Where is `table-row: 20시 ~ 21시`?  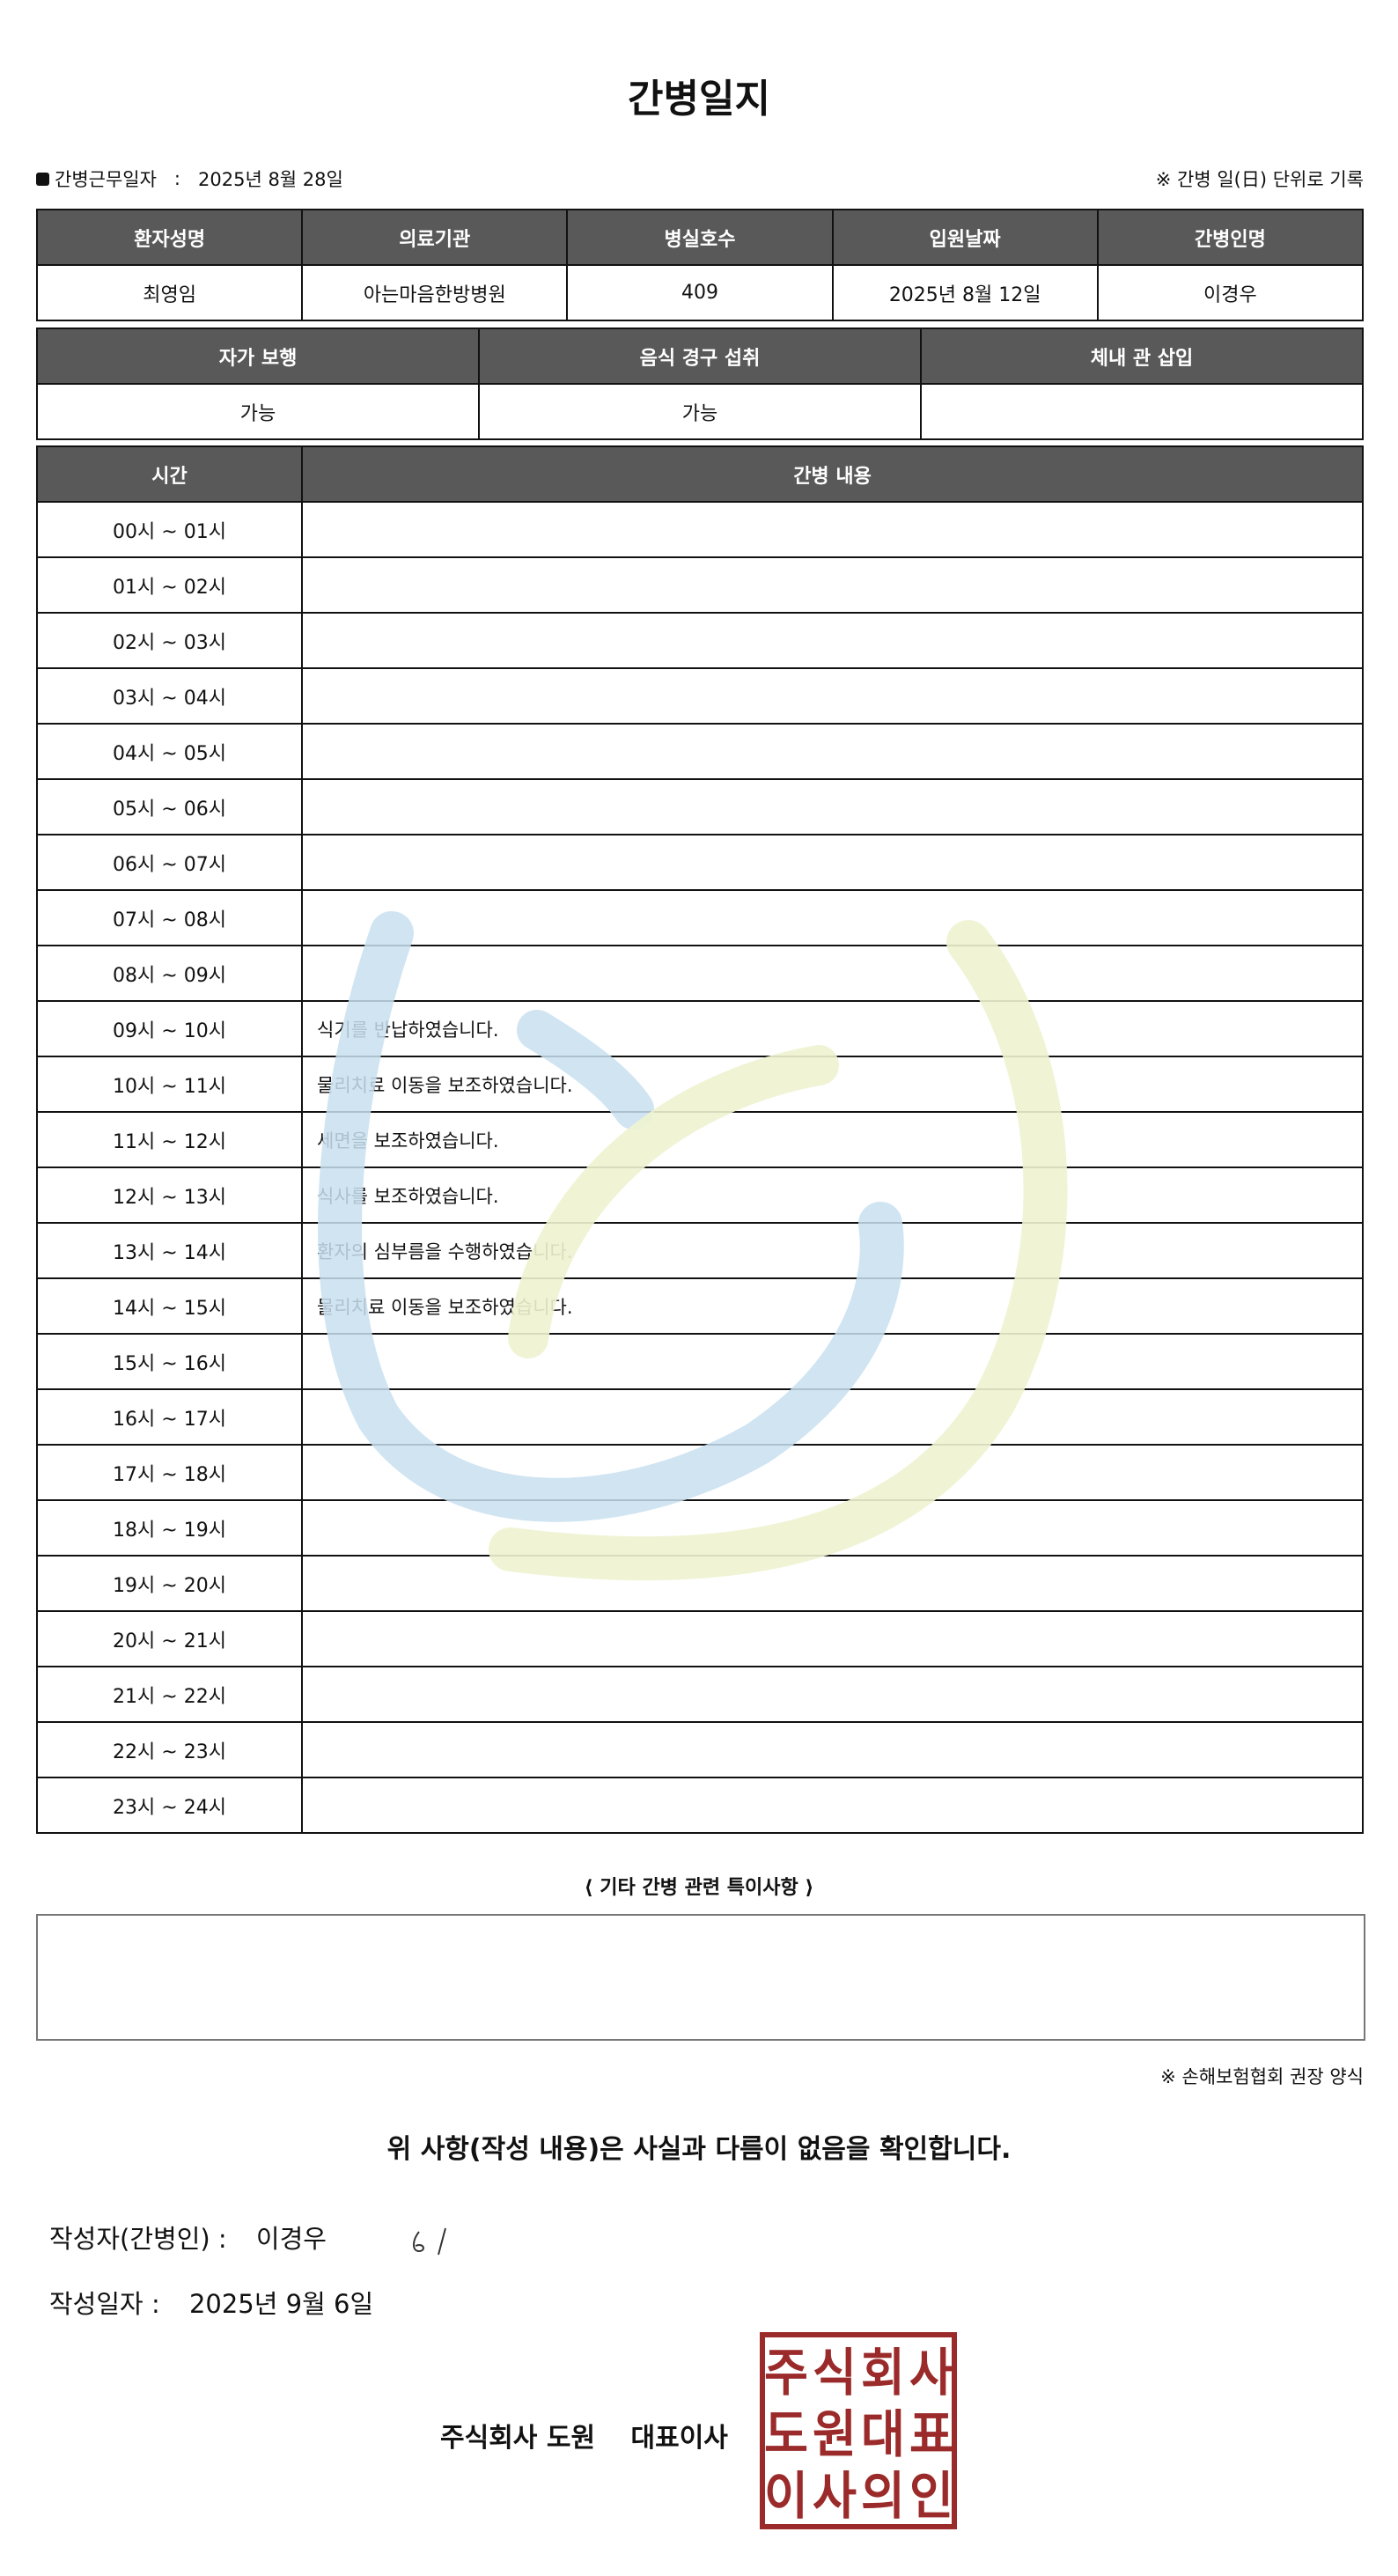
table-row: 20시 ~ 21시 is located at coordinates (700, 1639).